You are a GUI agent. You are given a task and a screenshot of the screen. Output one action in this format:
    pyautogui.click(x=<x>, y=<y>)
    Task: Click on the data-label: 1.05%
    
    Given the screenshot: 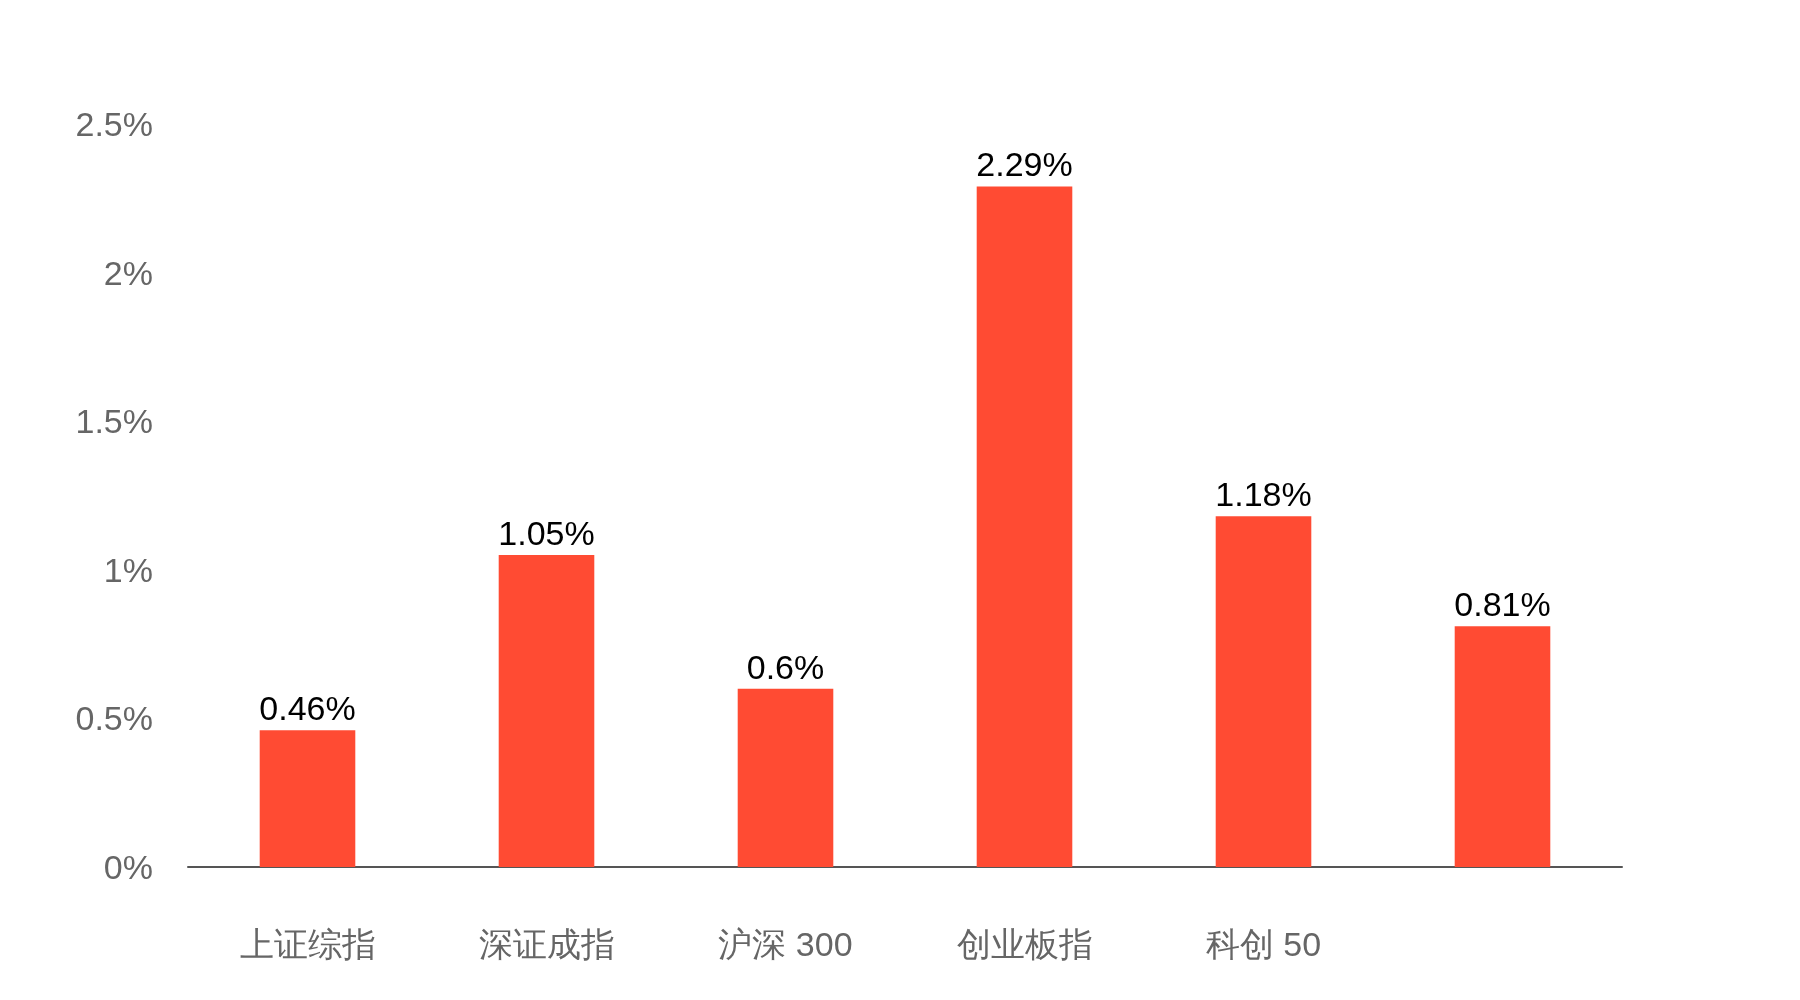 What is the action you would take?
    pyautogui.click(x=546, y=532)
    